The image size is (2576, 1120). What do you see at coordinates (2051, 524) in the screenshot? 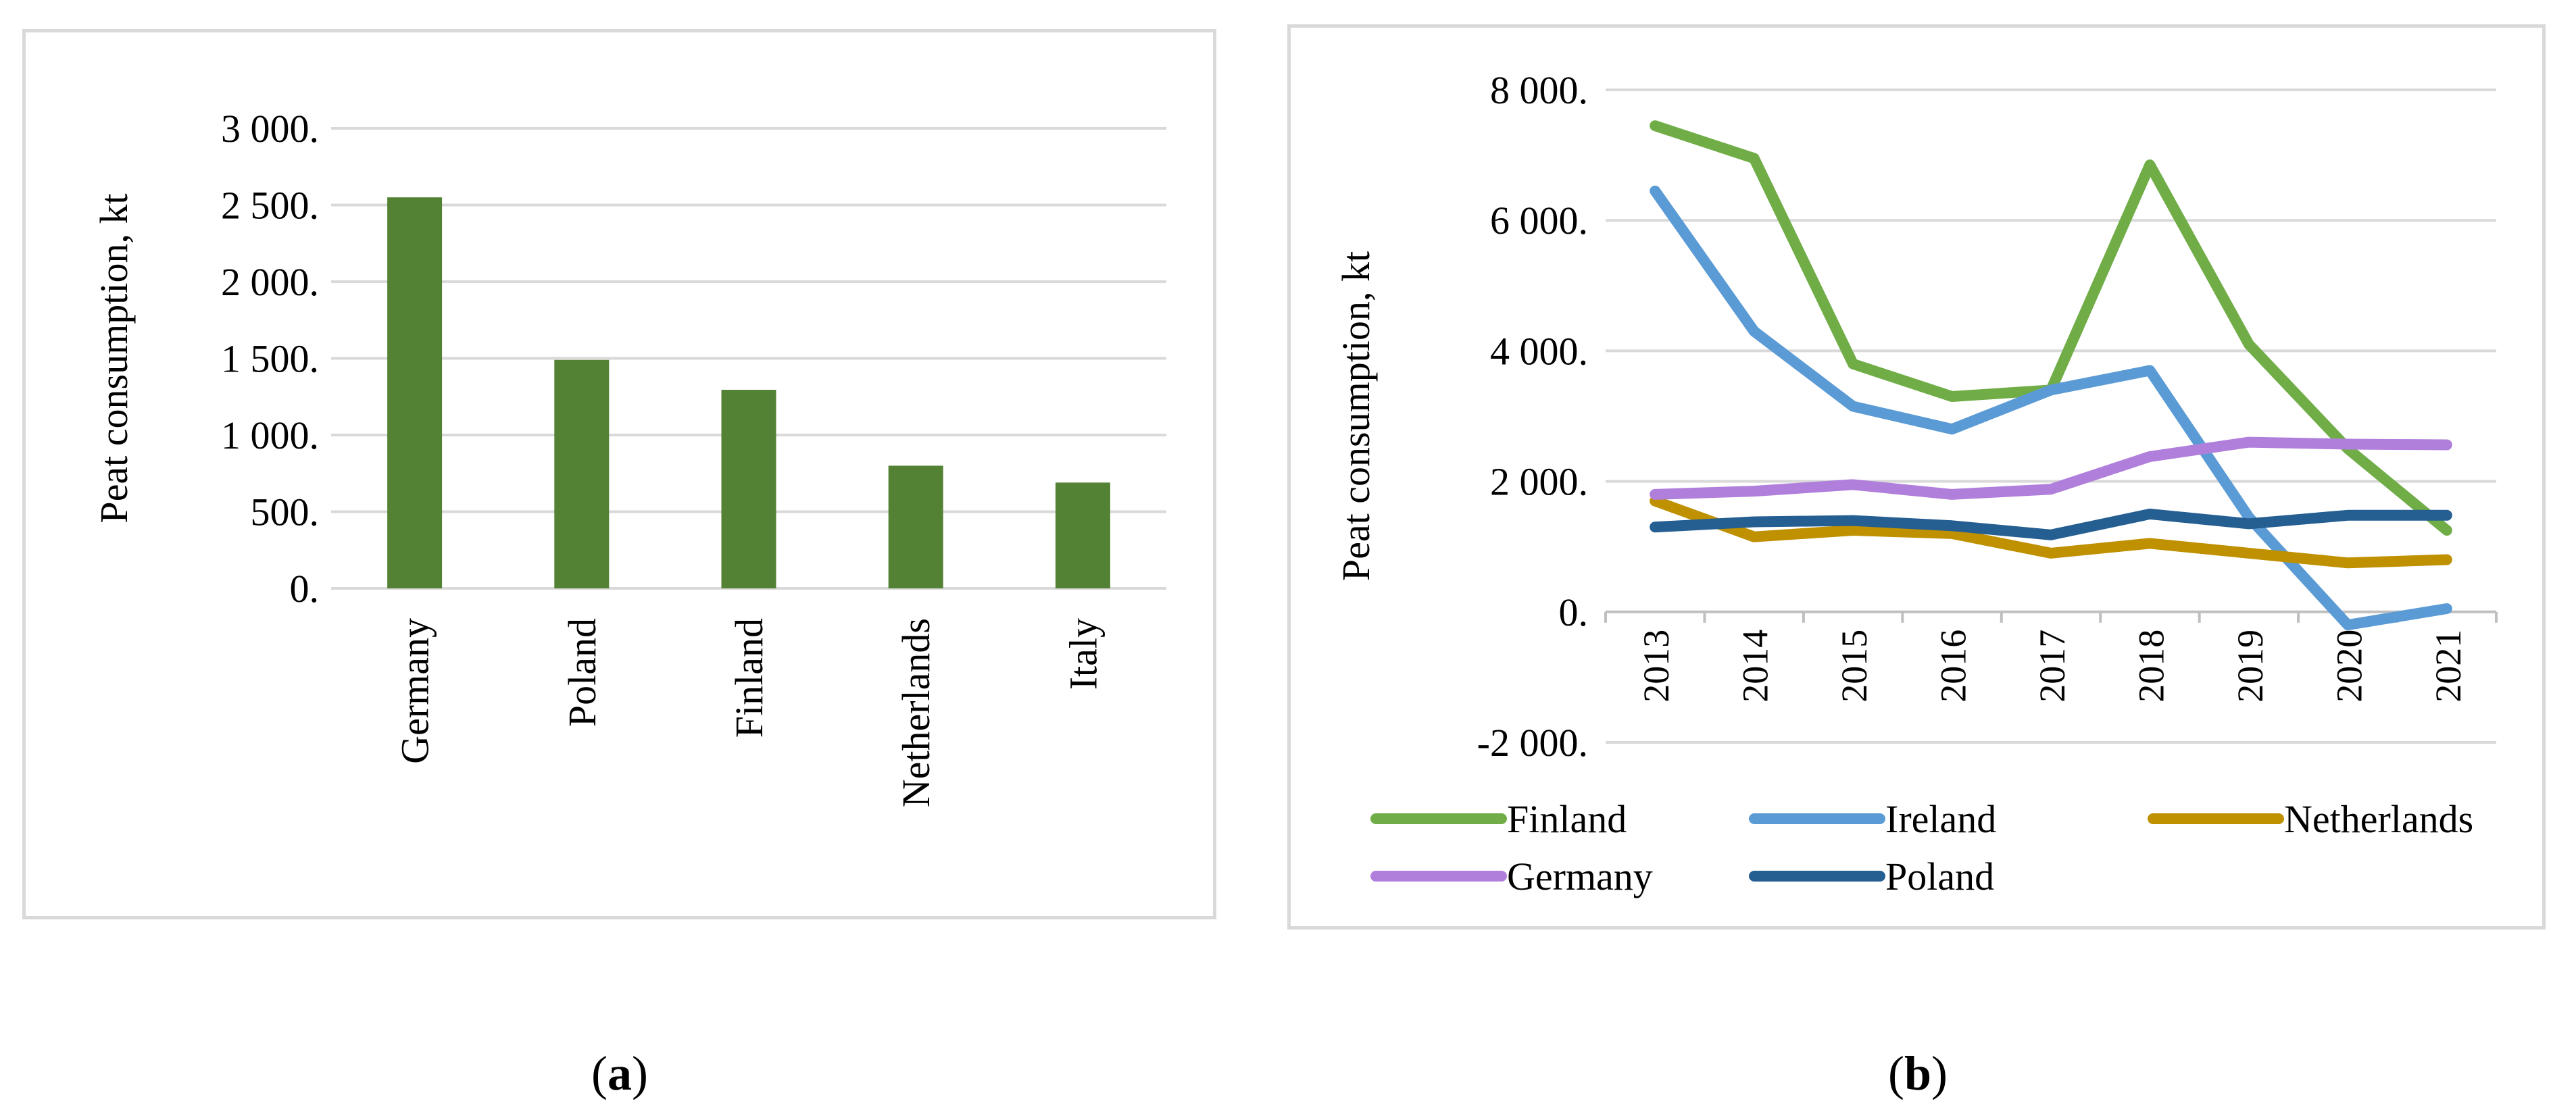
I see `series-line-poland` at bounding box center [2051, 524].